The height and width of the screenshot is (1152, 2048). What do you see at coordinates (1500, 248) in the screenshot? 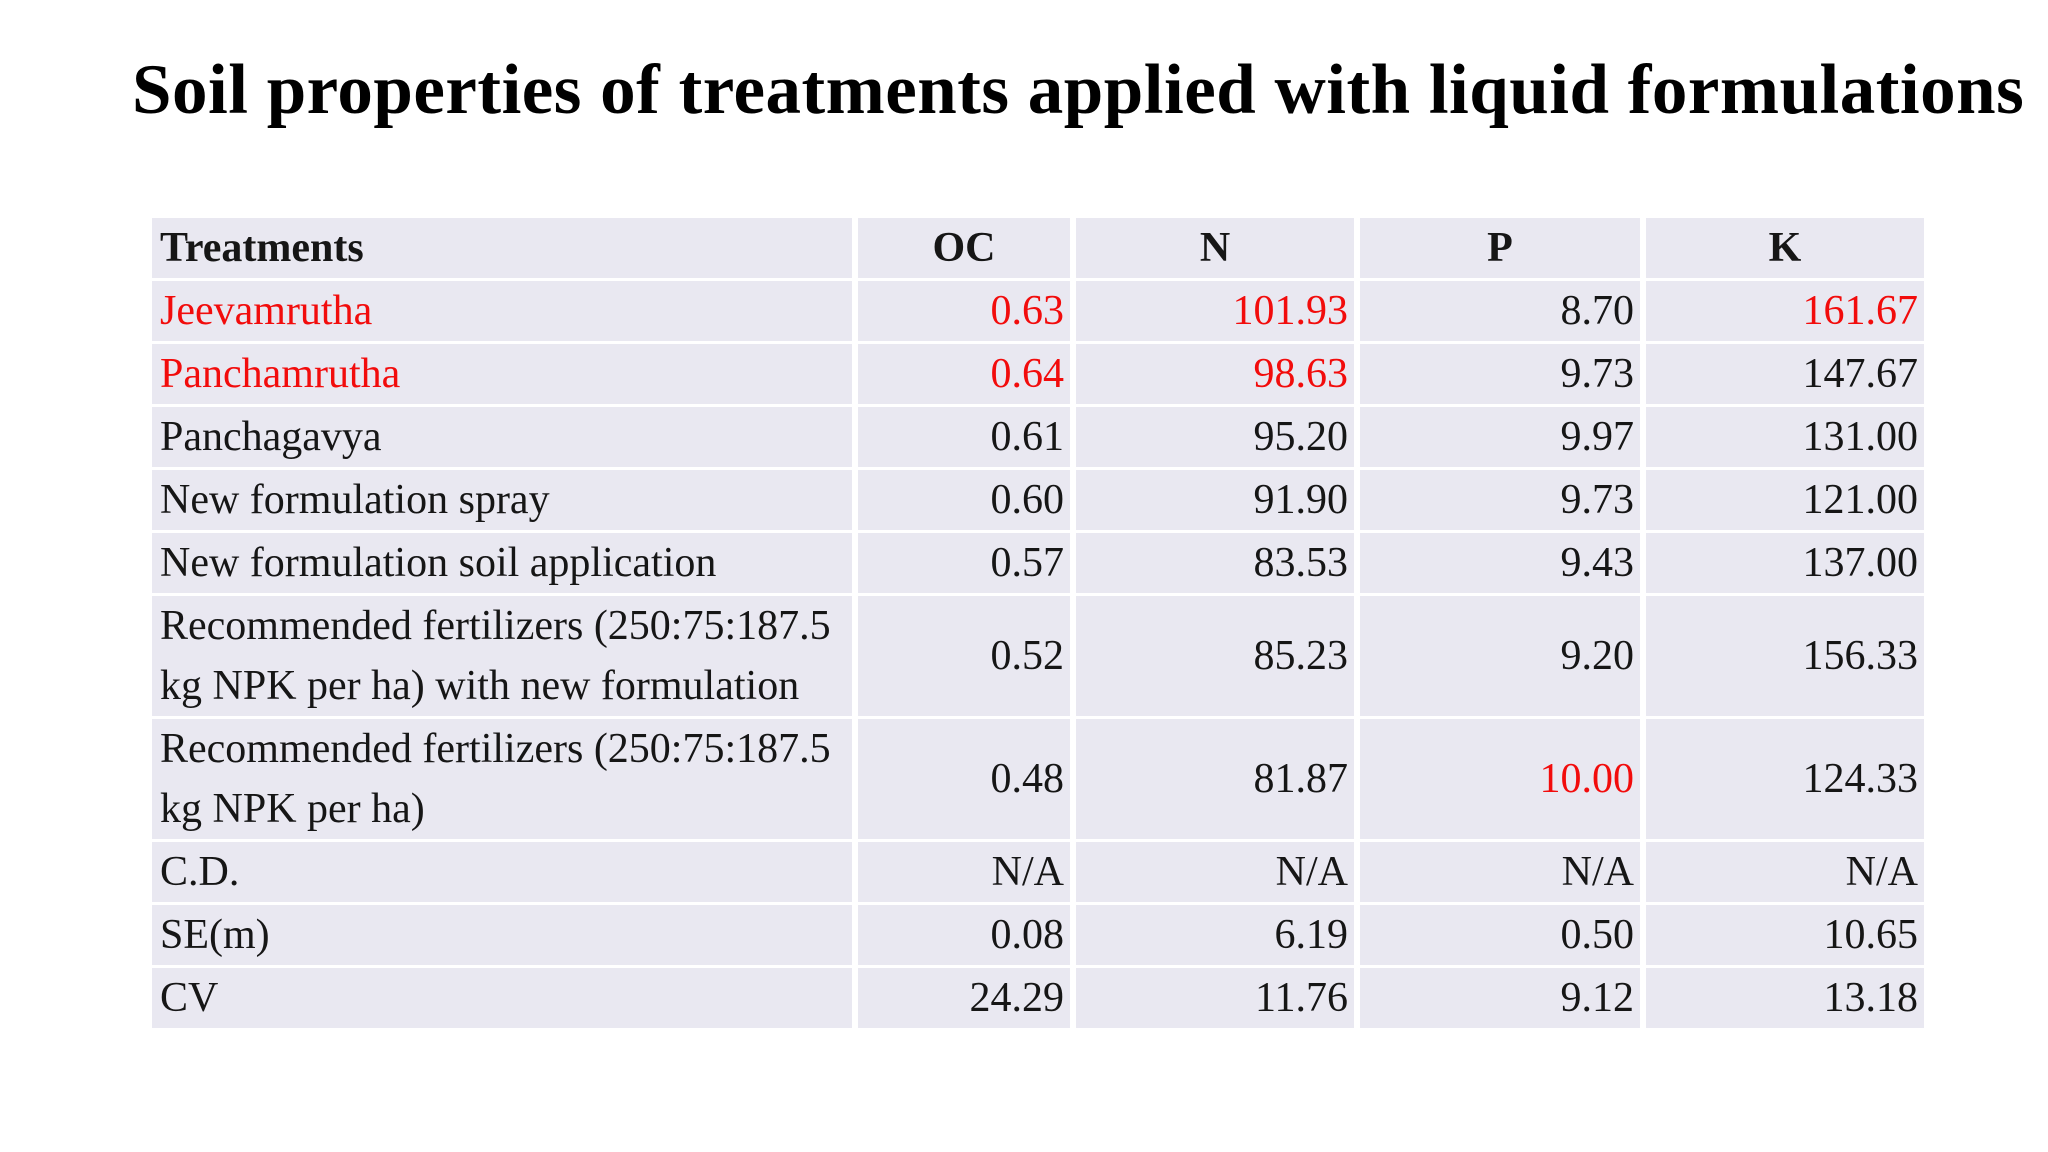
I see `column-header-p: P` at bounding box center [1500, 248].